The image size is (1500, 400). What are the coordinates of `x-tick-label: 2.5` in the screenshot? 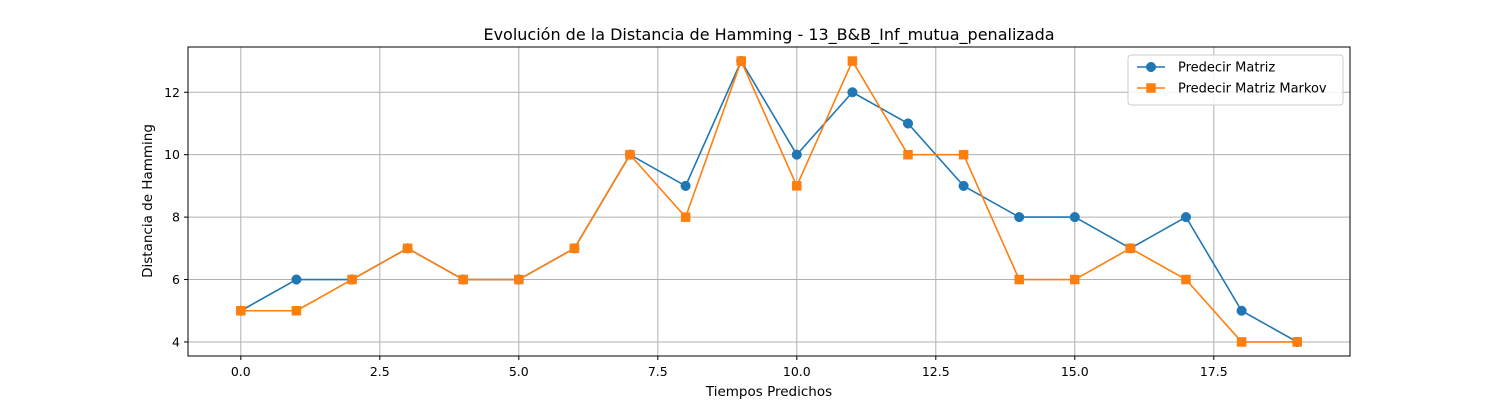 It's located at (380, 371).